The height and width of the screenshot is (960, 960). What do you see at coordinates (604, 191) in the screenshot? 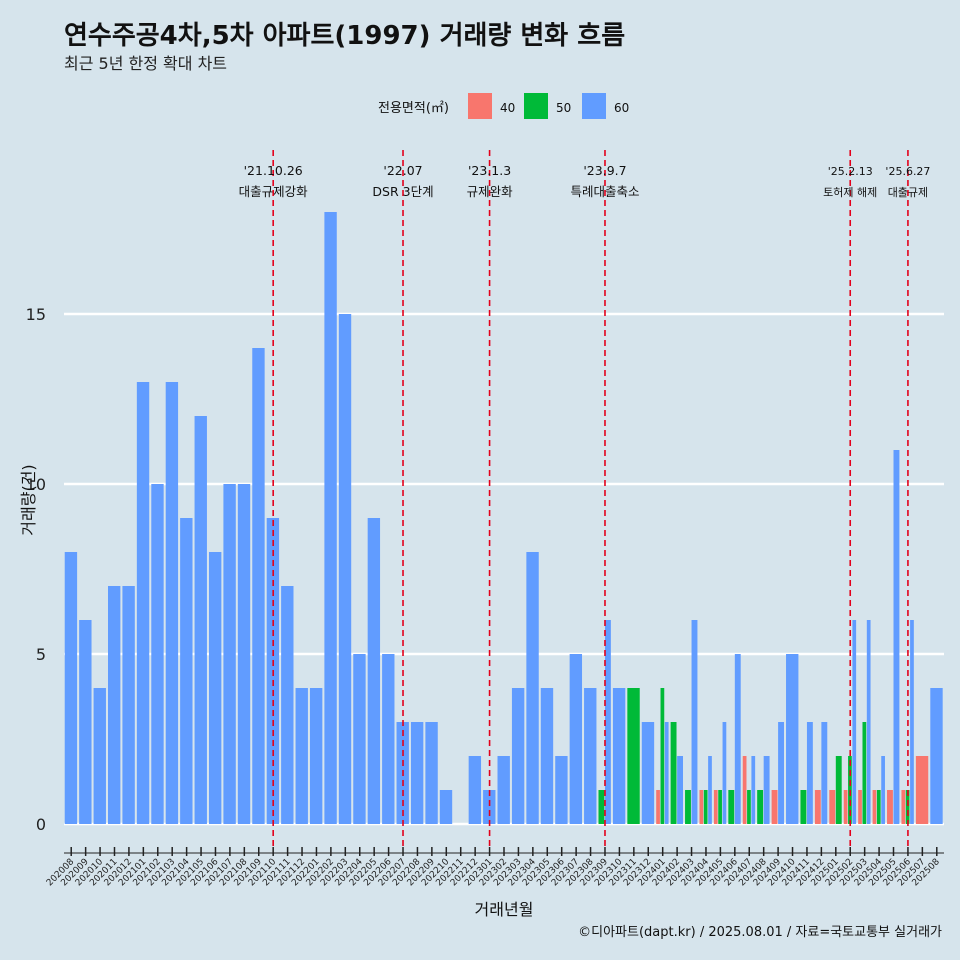
I see `event-label: 특례대출축소` at bounding box center [604, 191].